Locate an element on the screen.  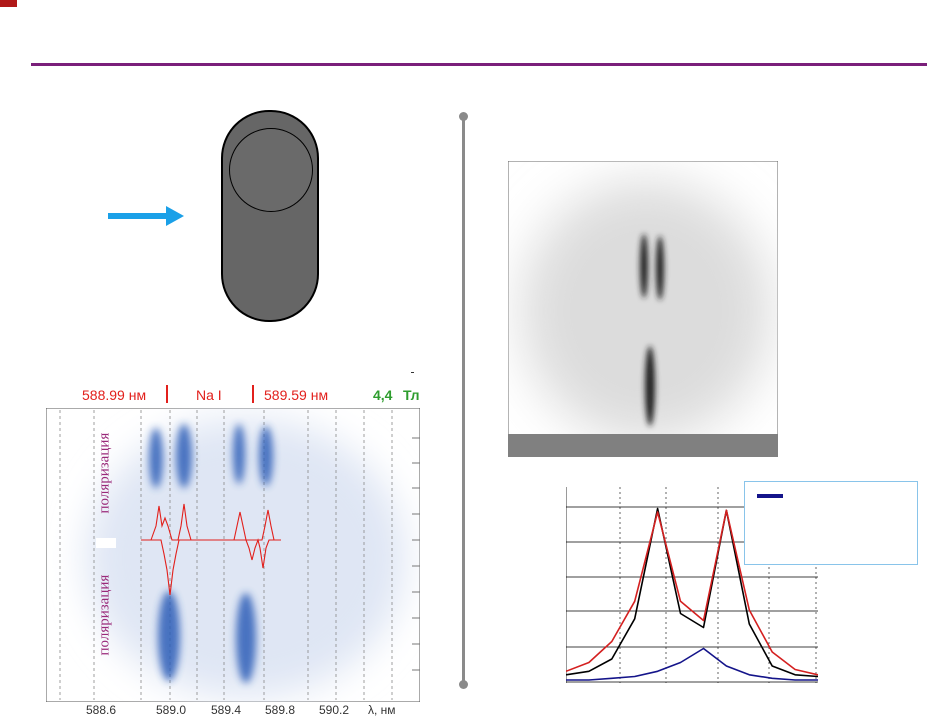
arrow-right-icon is located at coordinates (146, 216).